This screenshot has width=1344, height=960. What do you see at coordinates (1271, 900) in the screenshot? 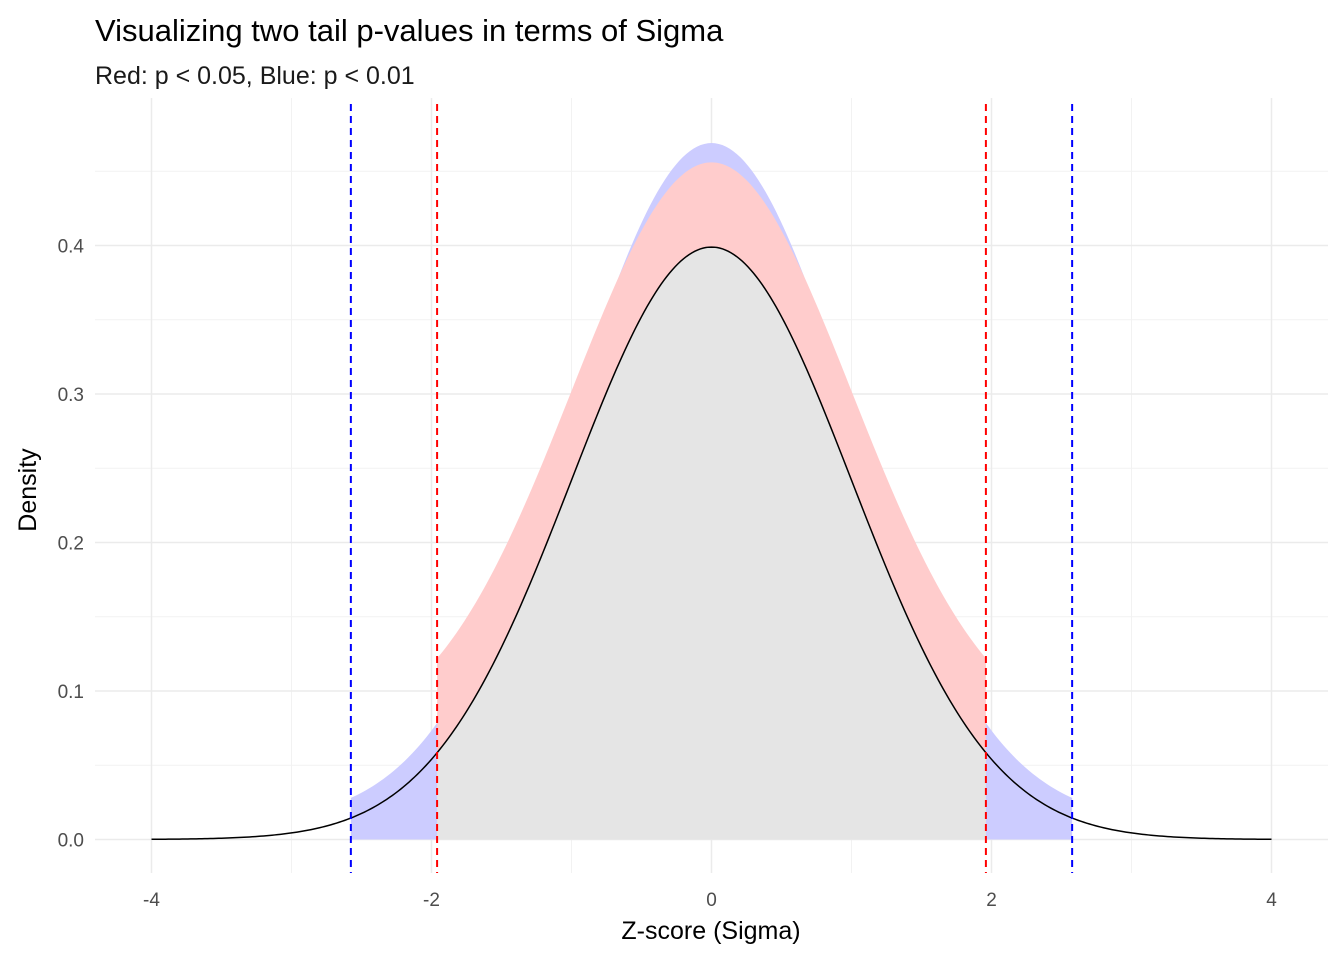
I see `x-tick-label-4: 4` at bounding box center [1271, 900].